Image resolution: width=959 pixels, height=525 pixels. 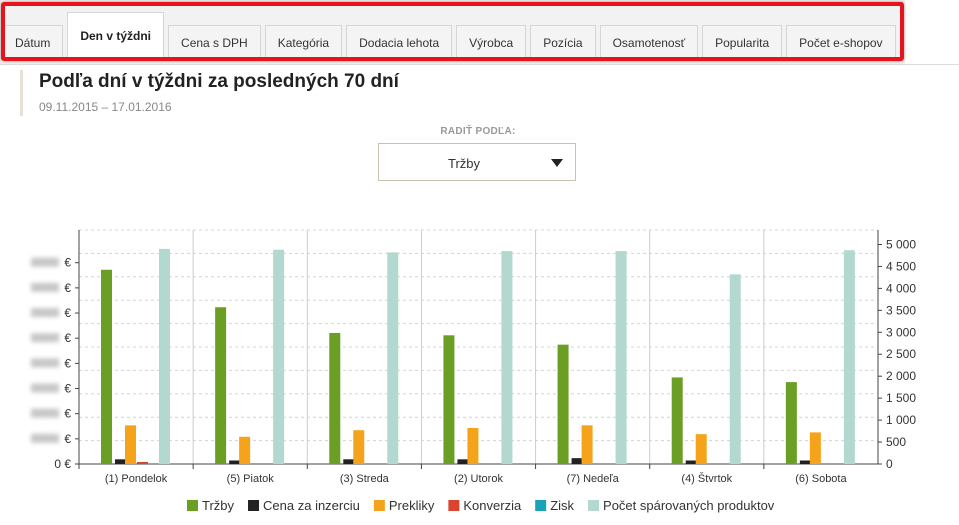 I want to click on tab-6: Pozícia, so click(x=563, y=42).